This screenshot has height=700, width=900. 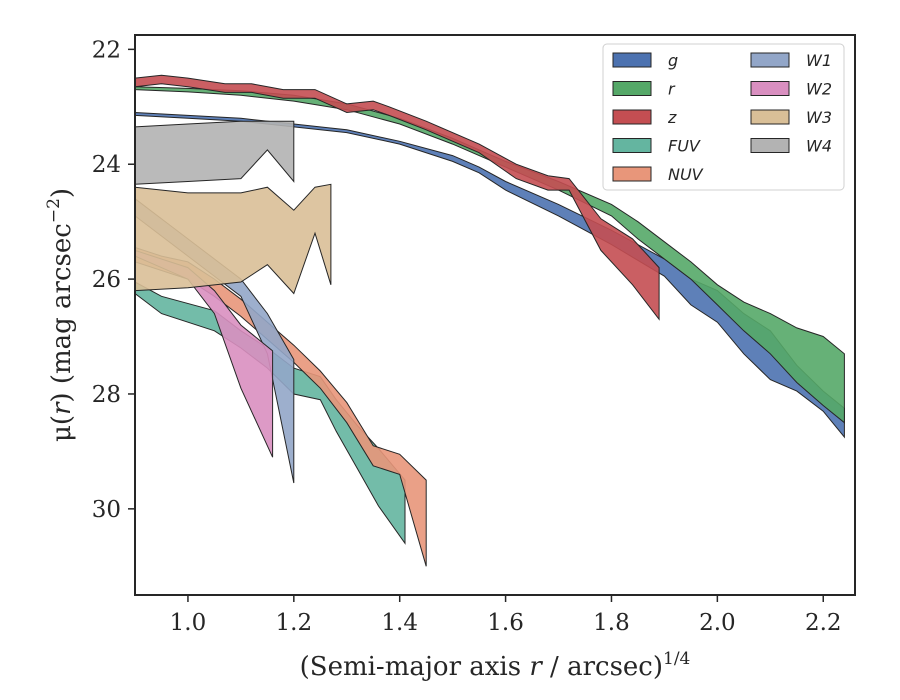 I want to click on x-tick-label: 2.2, so click(x=823, y=623).